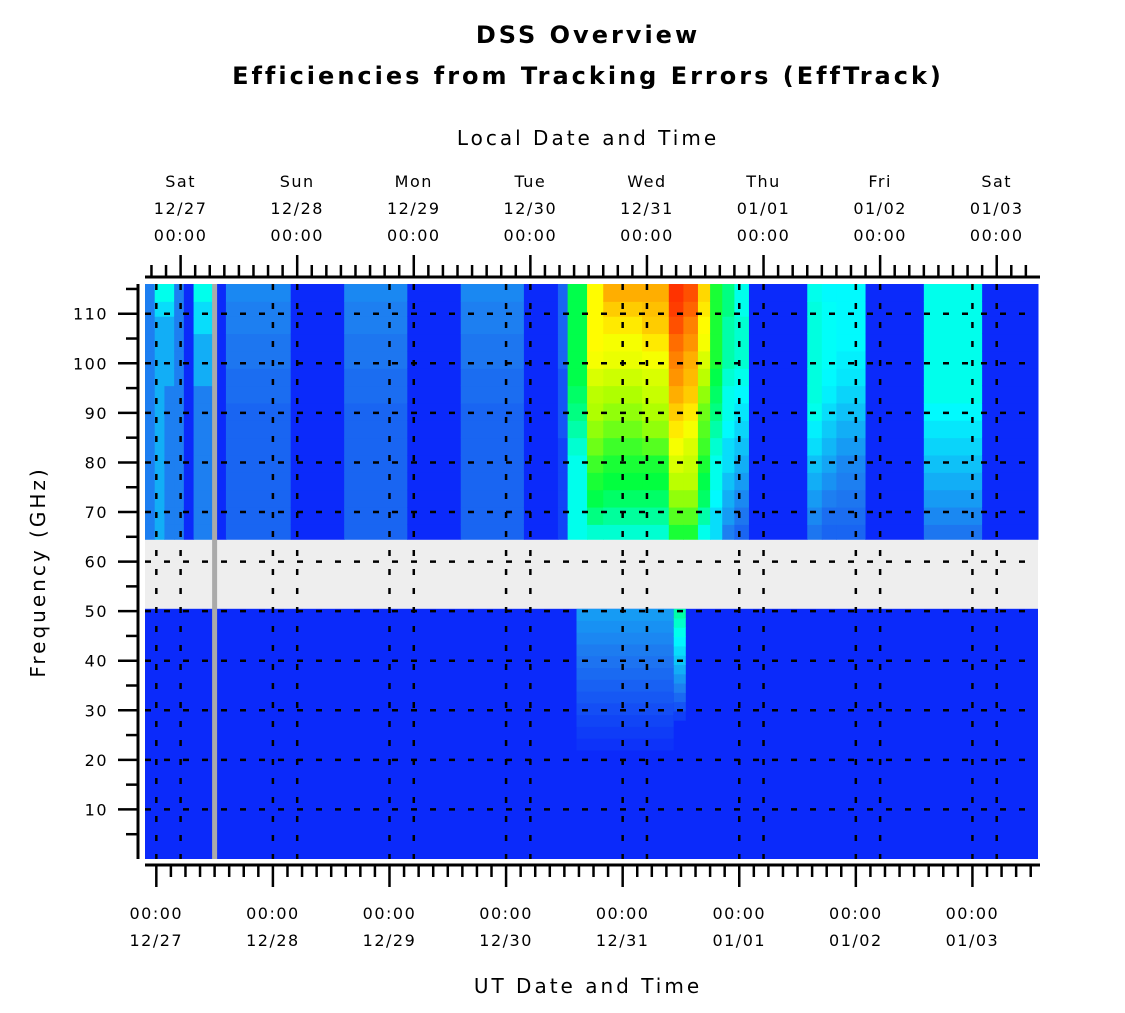 The image size is (1125, 1013). I want to click on y-tick-label: 90, so click(96, 413).